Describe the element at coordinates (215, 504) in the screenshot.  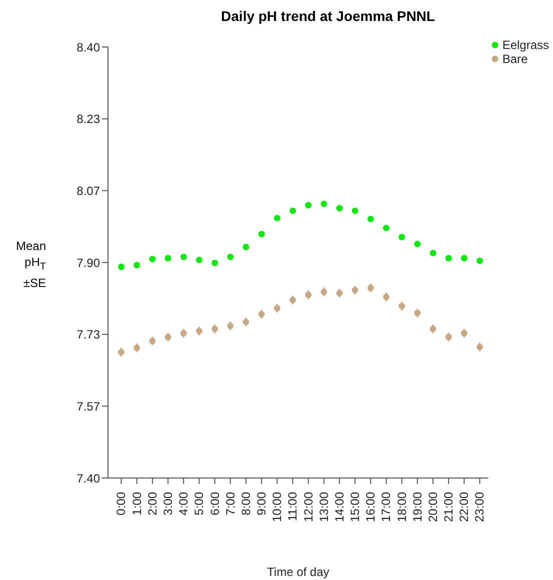
I see `x-tick-label: 6:00` at that location.